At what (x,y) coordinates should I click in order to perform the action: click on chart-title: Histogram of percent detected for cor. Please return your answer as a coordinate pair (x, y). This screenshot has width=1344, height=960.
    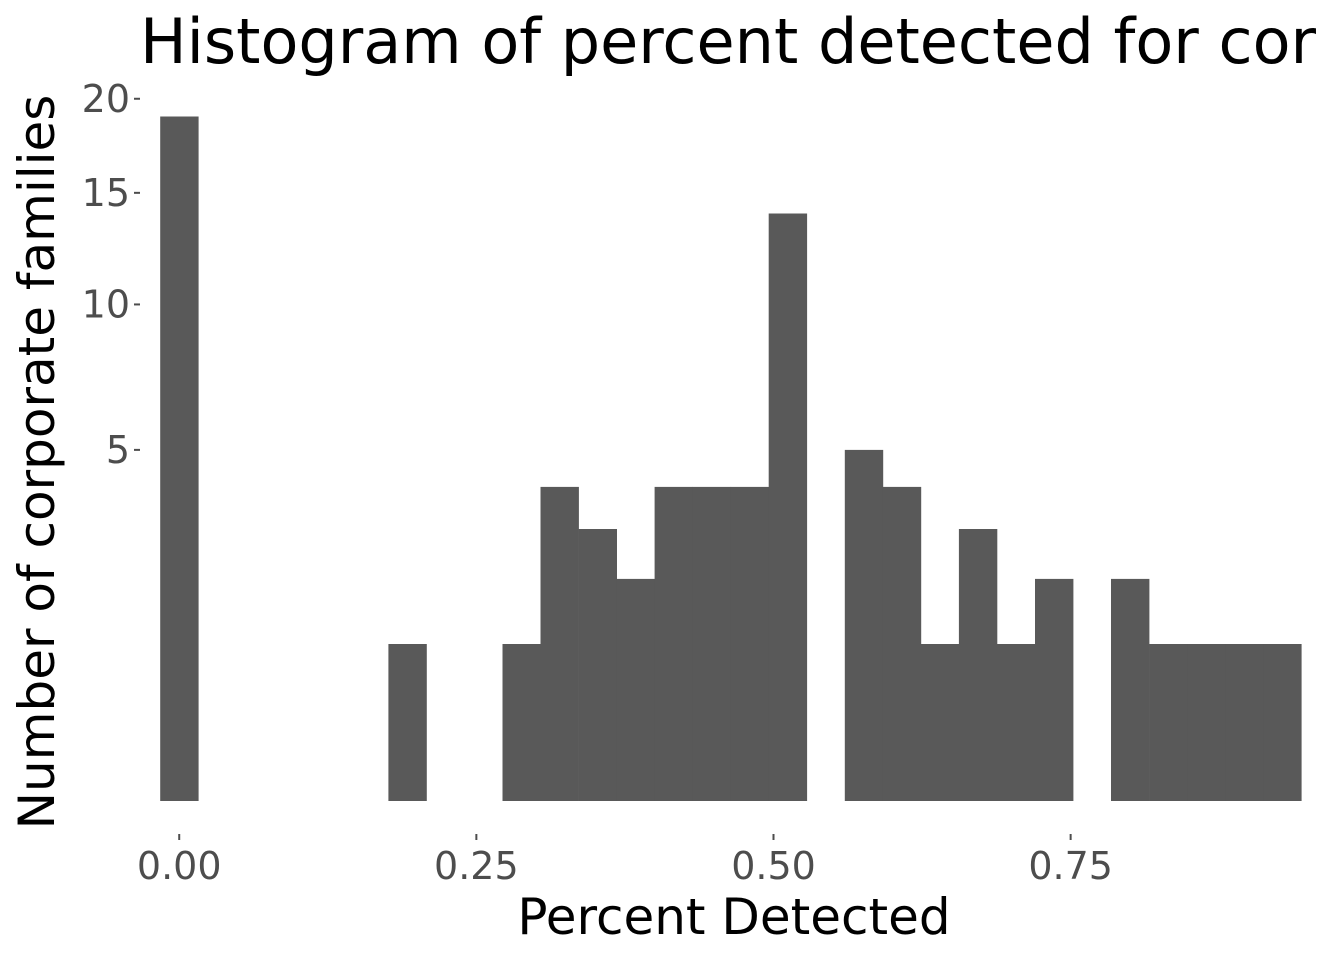
    Looking at the image, I should click on (728, 41).